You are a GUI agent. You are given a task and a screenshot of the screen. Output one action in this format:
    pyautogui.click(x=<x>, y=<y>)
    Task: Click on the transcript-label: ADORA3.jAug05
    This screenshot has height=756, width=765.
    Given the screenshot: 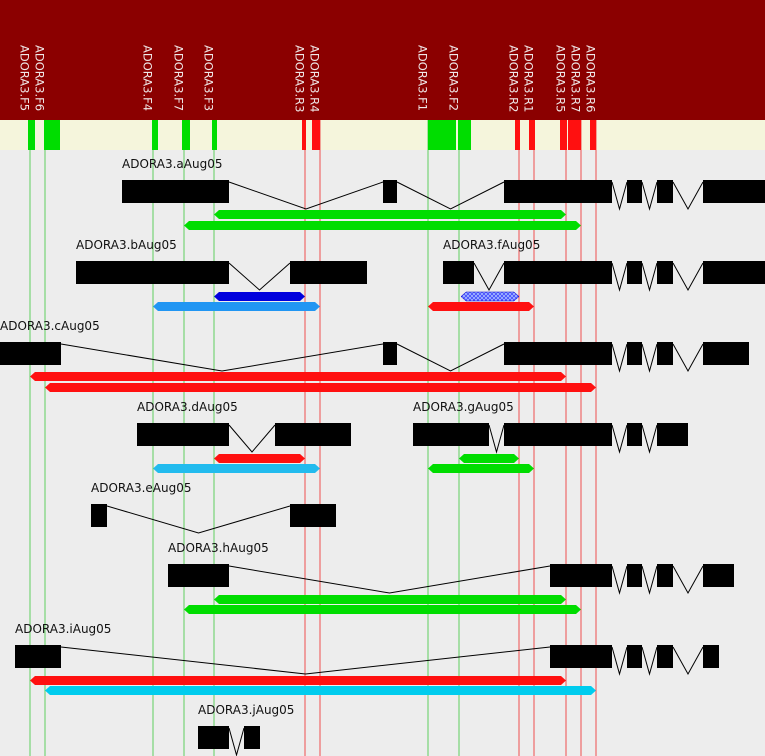 What is the action you would take?
    pyautogui.click(x=246, y=710)
    